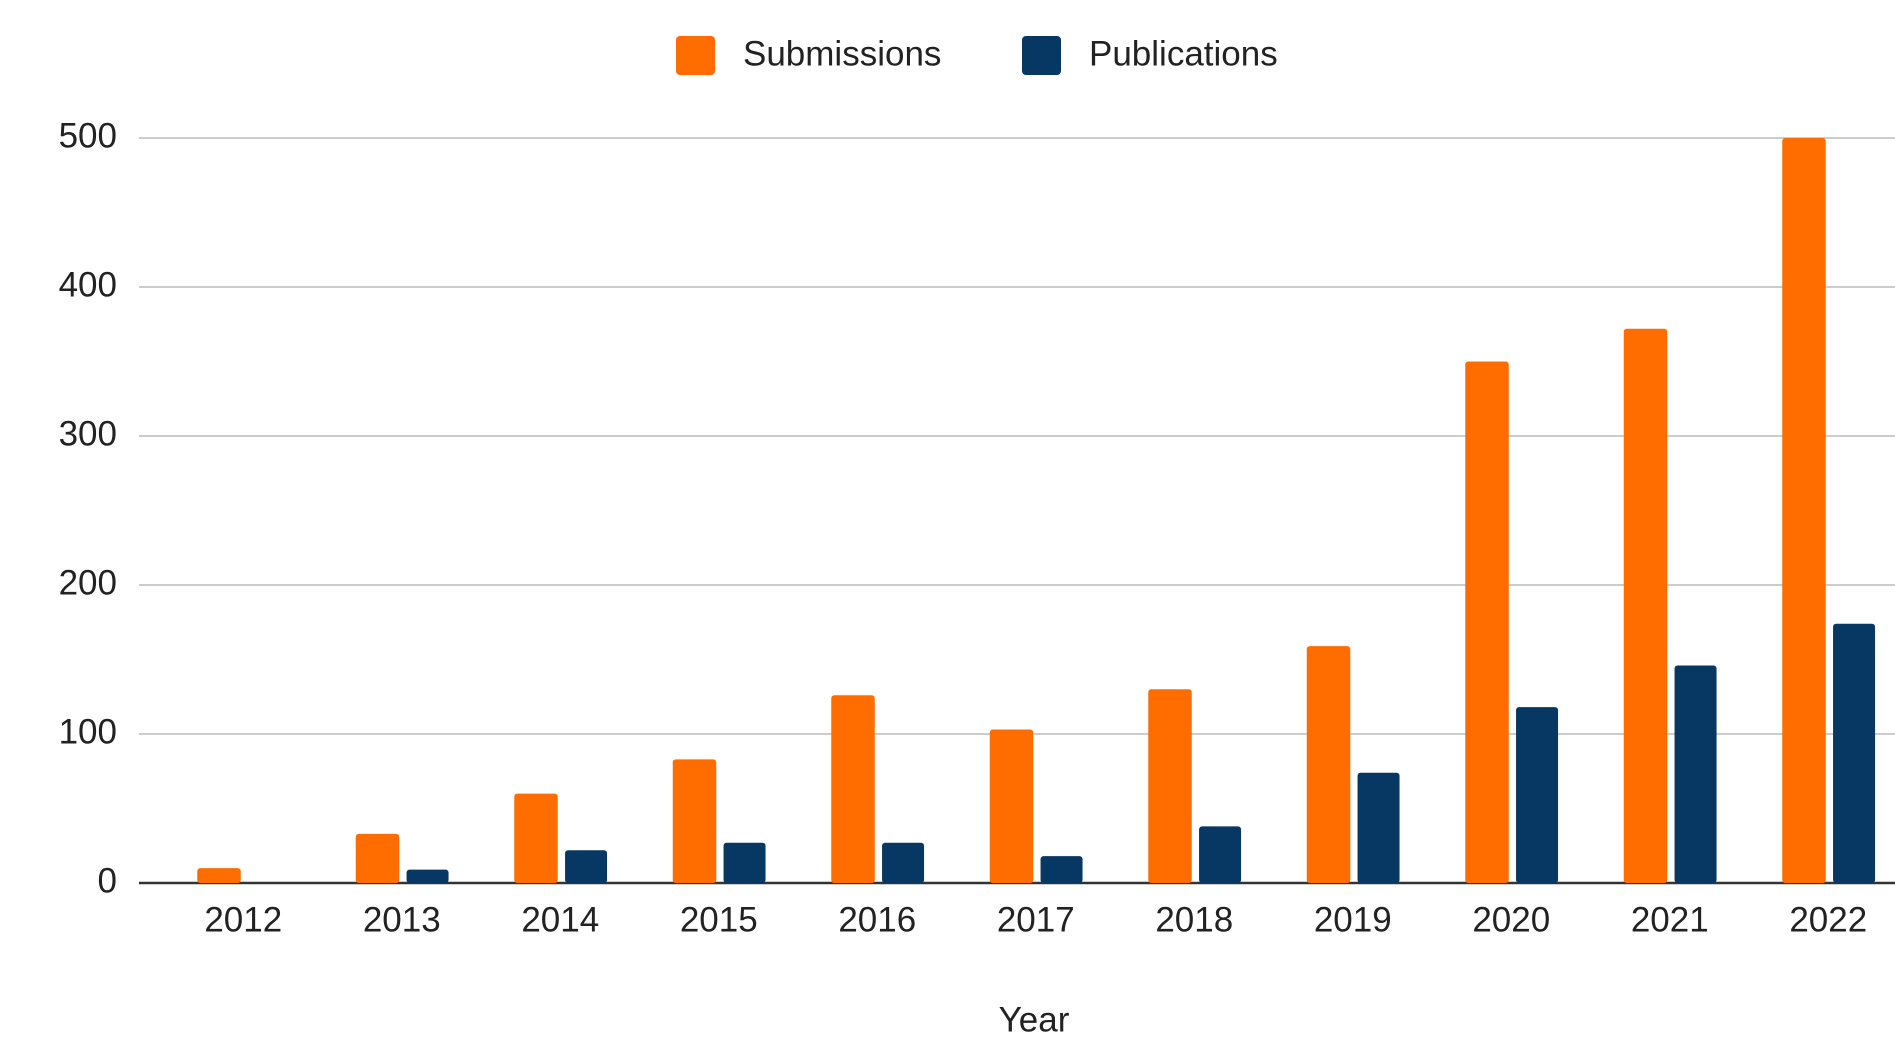  I want to click on x-tick-label: 2018, so click(1194, 919).